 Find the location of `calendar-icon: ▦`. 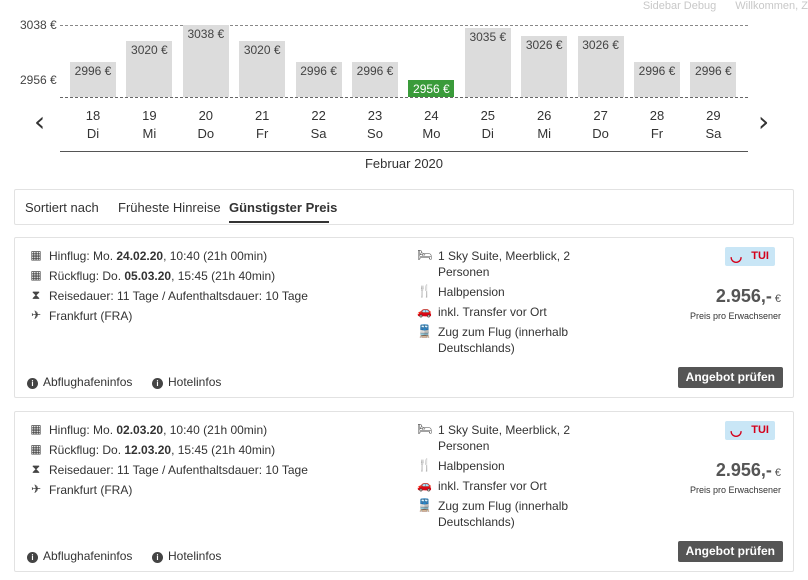

calendar-icon: ▦ is located at coordinates (36, 255).